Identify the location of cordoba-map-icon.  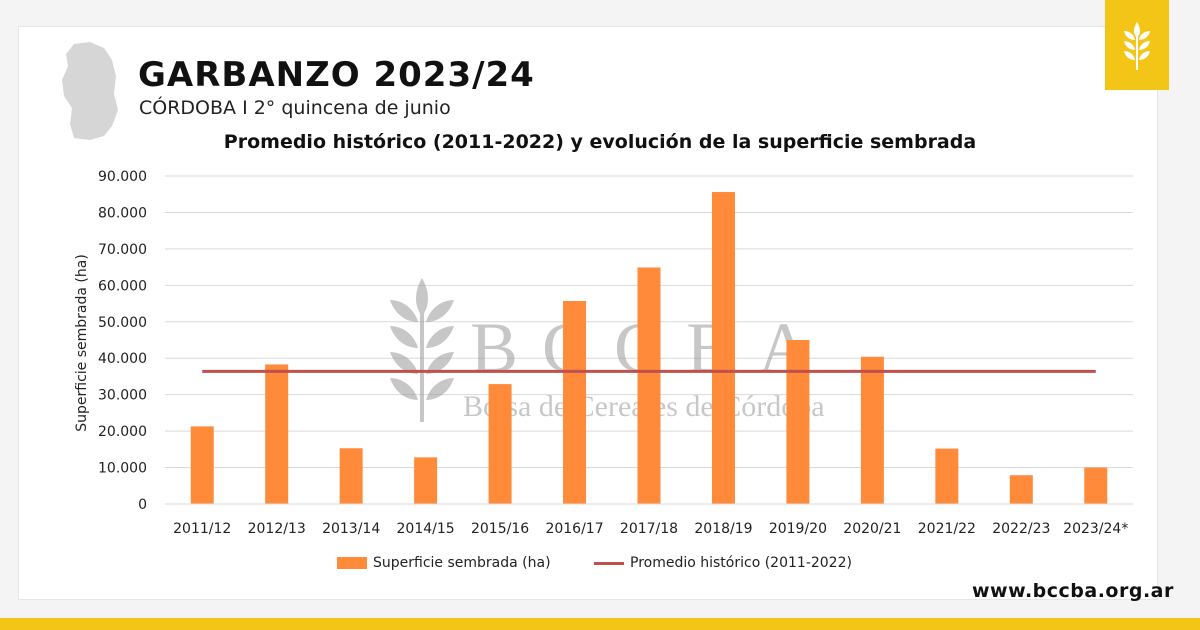
(90, 91).